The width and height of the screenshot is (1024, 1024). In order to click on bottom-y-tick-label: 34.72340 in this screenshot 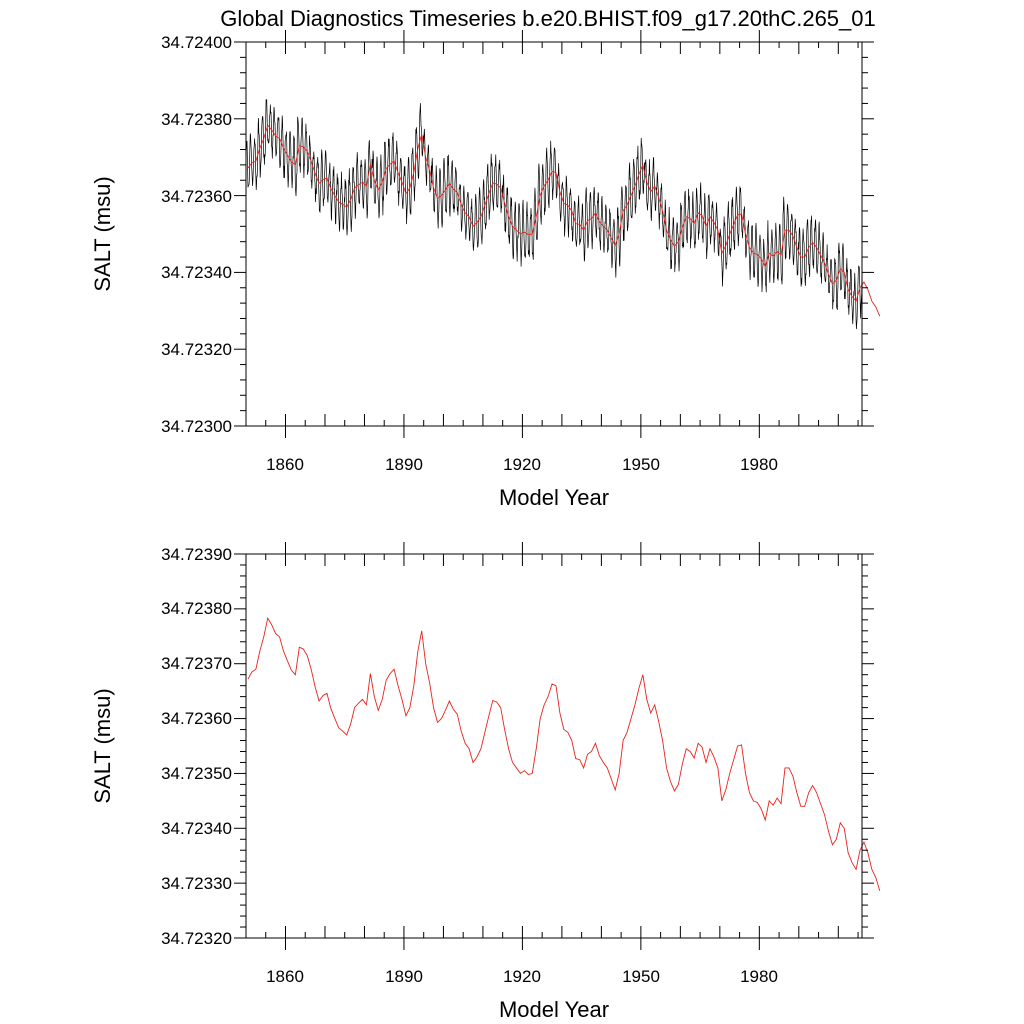, I will do `click(196, 828)`.